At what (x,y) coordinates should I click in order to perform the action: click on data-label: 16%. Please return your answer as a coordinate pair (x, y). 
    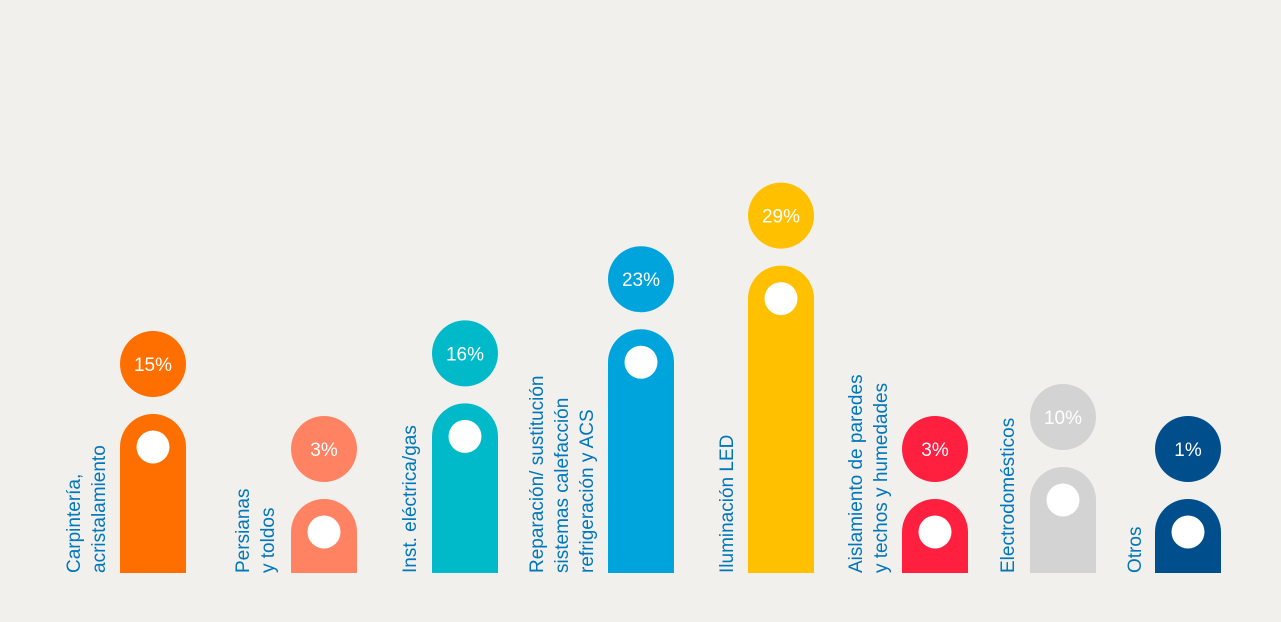
    Looking at the image, I should click on (465, 354).